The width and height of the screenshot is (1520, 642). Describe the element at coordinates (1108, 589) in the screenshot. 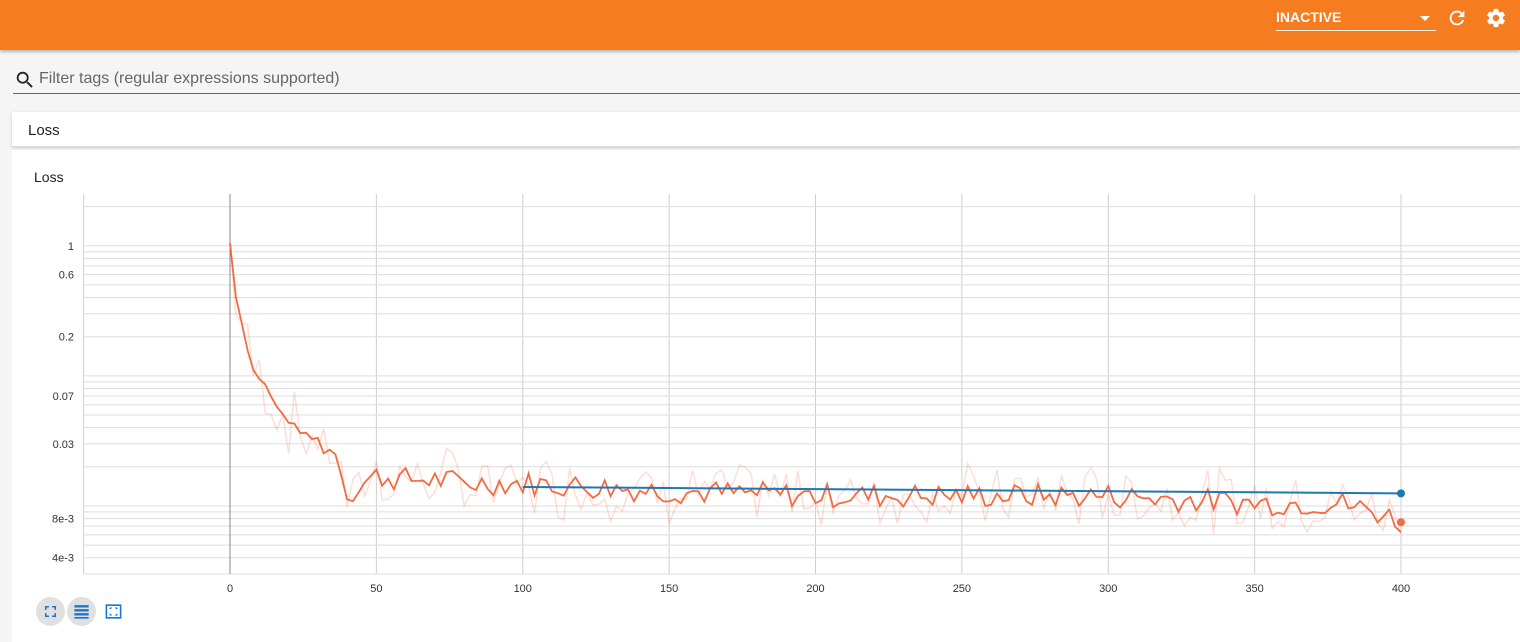

I see `x-tick-label: 300` at that location.